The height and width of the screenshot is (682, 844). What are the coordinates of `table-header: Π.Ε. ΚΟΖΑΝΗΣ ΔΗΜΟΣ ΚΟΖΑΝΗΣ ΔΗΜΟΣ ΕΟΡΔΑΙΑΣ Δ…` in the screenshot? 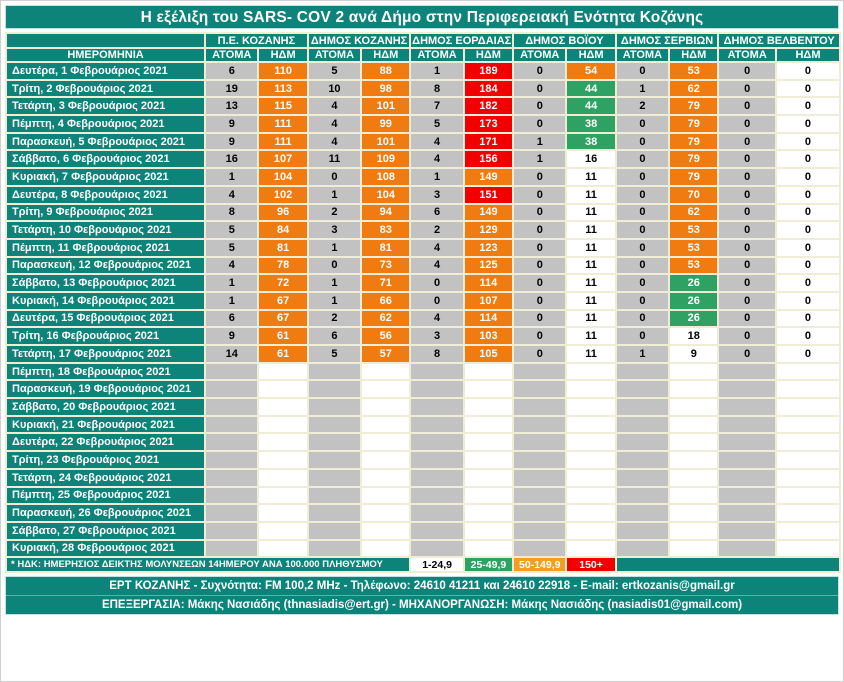 It's located at (423, 47).